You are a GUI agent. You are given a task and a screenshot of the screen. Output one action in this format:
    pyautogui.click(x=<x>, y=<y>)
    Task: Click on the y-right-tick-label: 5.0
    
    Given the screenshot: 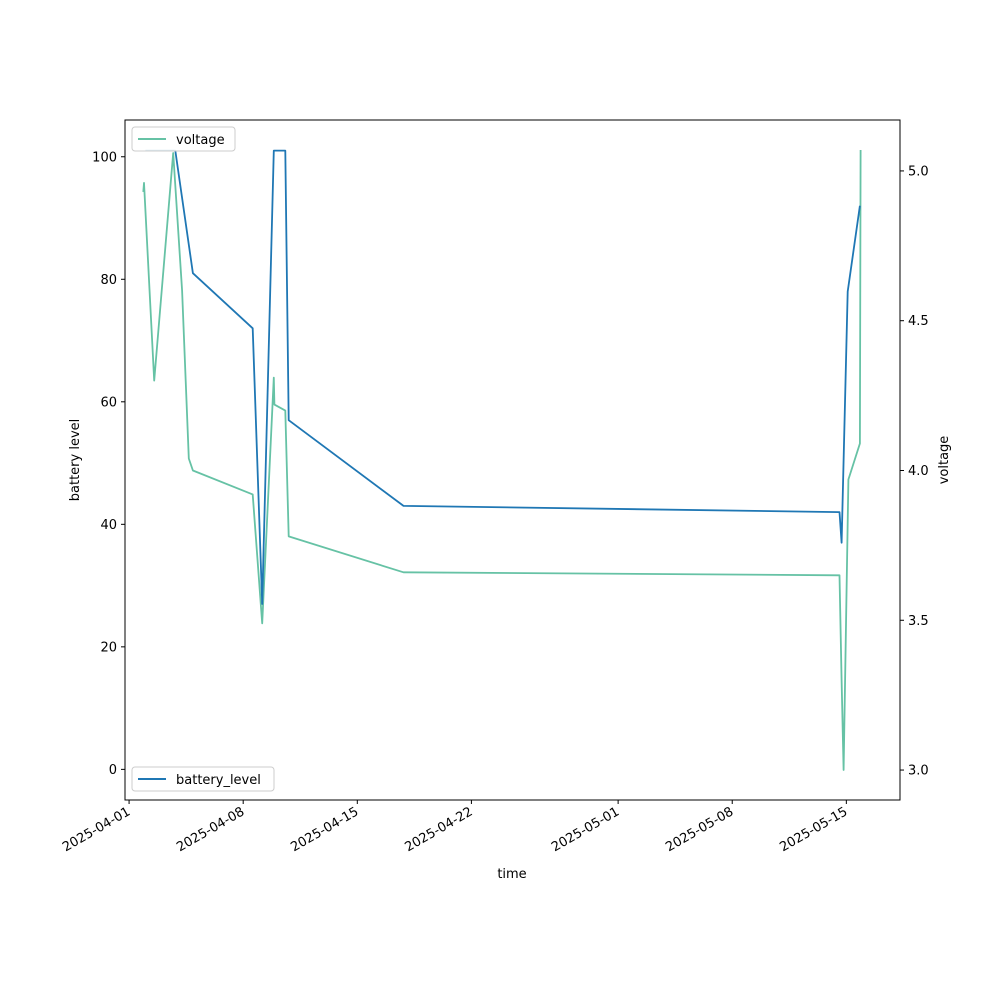 What is the action you would take?
    pyautogui.click(x=918, y=171)
    